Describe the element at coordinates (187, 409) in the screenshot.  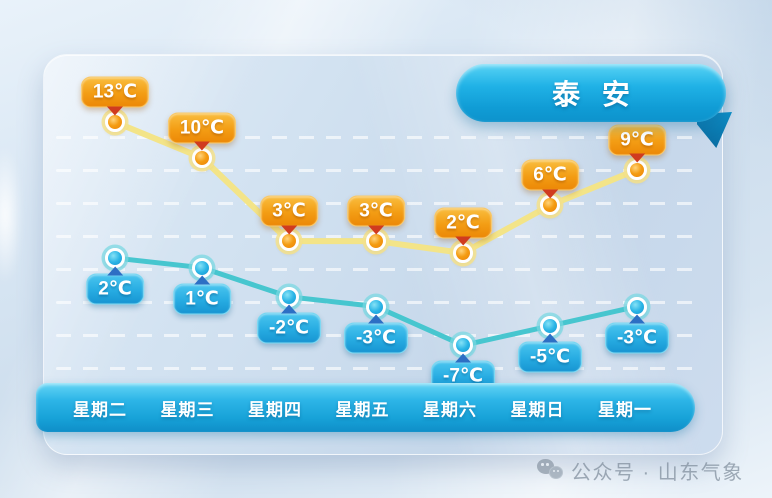
I see `day-label: 星期三` at that location.